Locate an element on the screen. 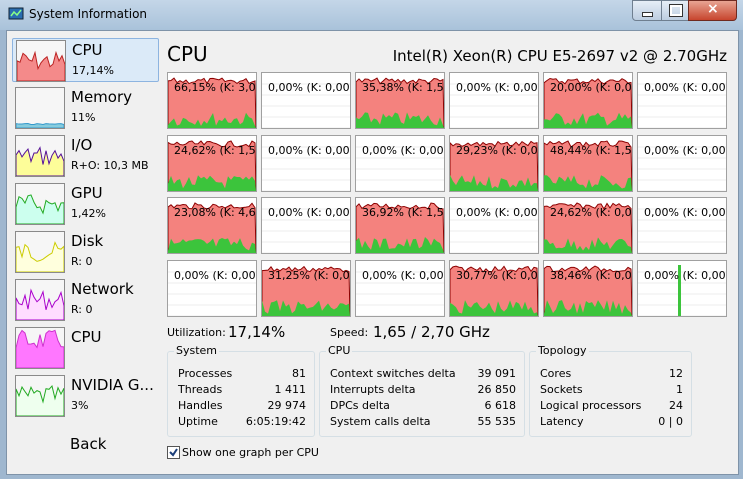 This screenshot has height=479, width=743. group-title: CPU is located at coordinates (339, 350).